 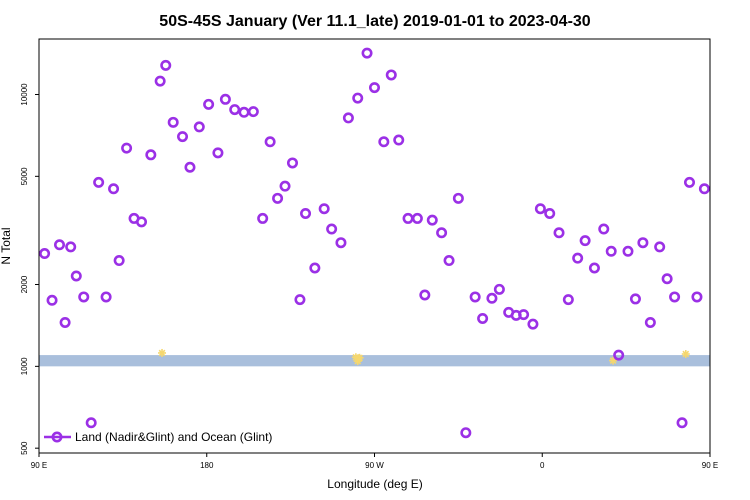 What do you see at coordinates (207, 465) in the screenshot?
I see `x-tick-label: 180` at bounding box center [207, 465].